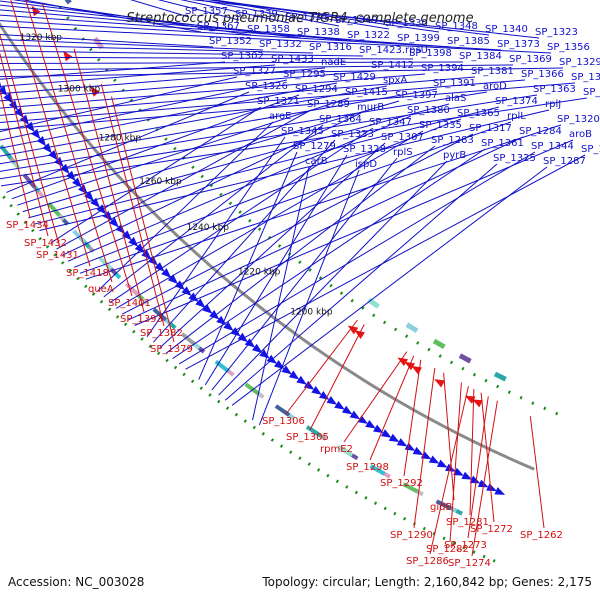  I want to click on forward-gene-label: pyrB, so click(454, 155).